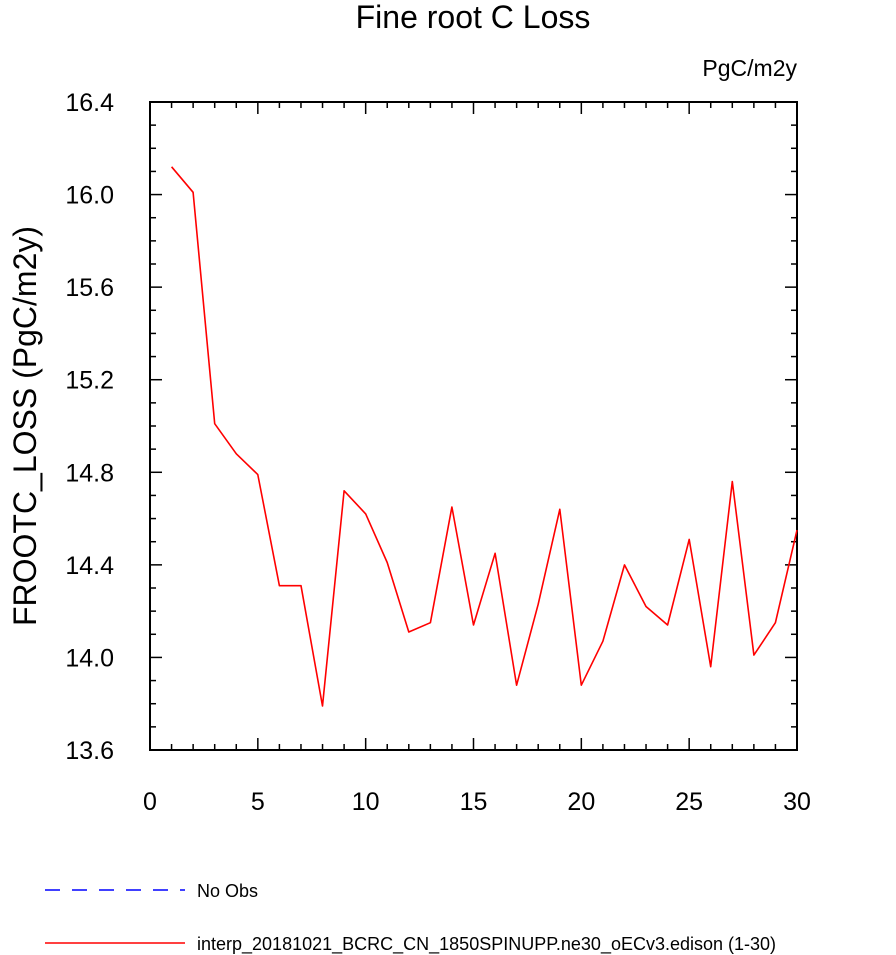 Image resolution: width=896 pixels, height=955 pixels. What do you see at coordinates (689, 802) in the screenshot?
I see `x-tick-label: 25` at bounding box center [689, 802].